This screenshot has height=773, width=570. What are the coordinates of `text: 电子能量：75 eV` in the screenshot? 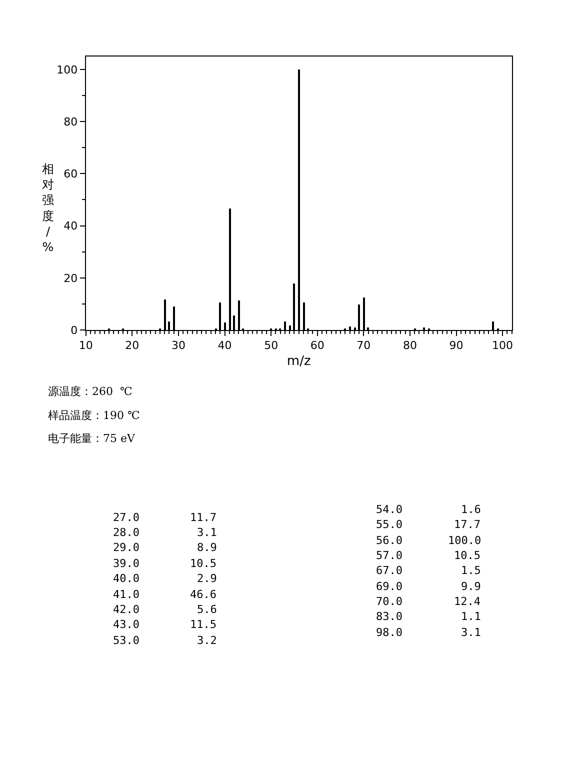 It's located at (92, 438).